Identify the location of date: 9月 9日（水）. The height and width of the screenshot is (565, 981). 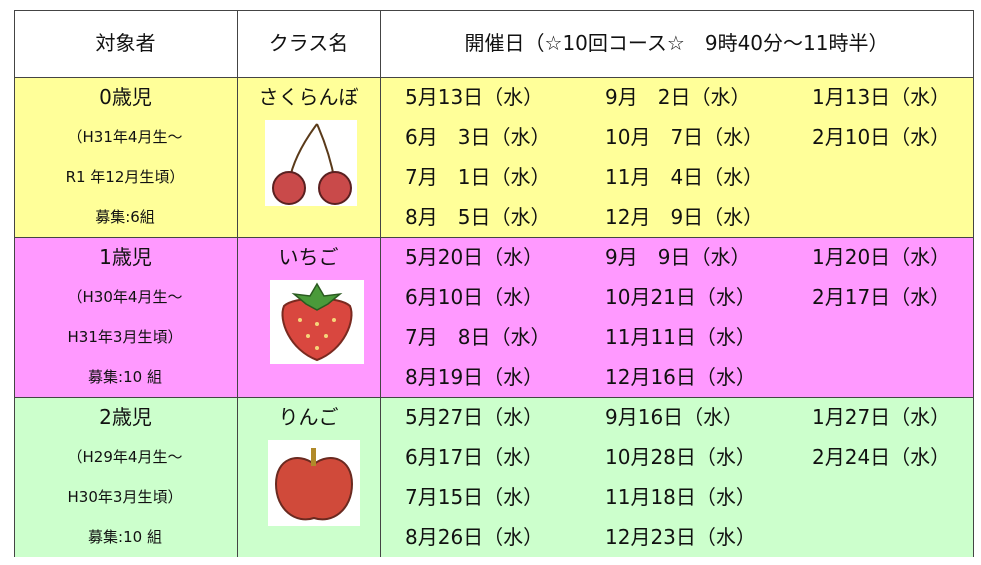
(678, 257).